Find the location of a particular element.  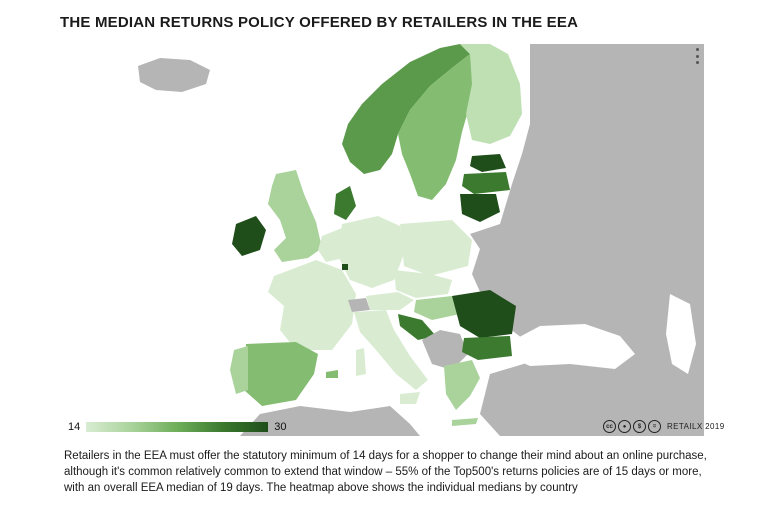

more-options-icon is located at coordinates (697, 56).